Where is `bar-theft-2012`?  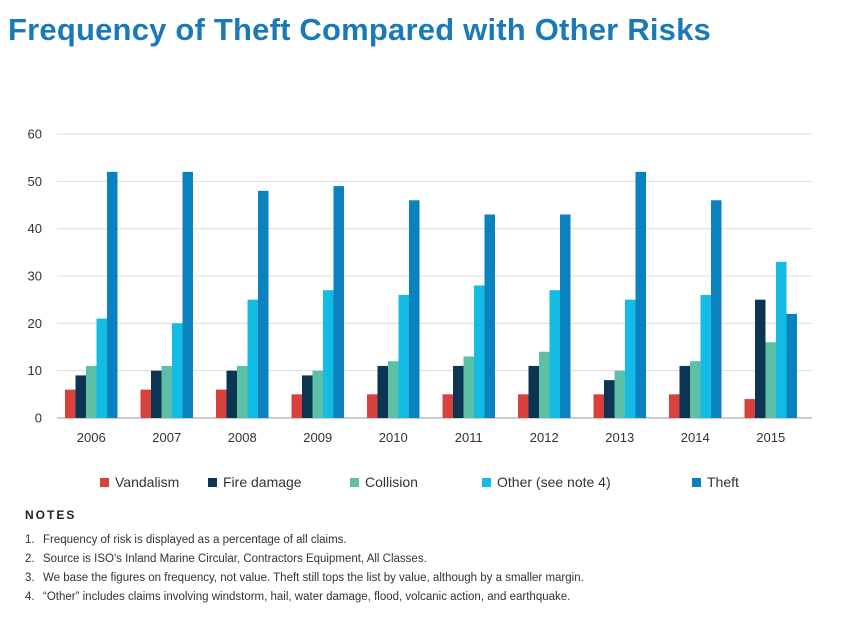 bar-theft-2012 is located at coordinates (565, 316).